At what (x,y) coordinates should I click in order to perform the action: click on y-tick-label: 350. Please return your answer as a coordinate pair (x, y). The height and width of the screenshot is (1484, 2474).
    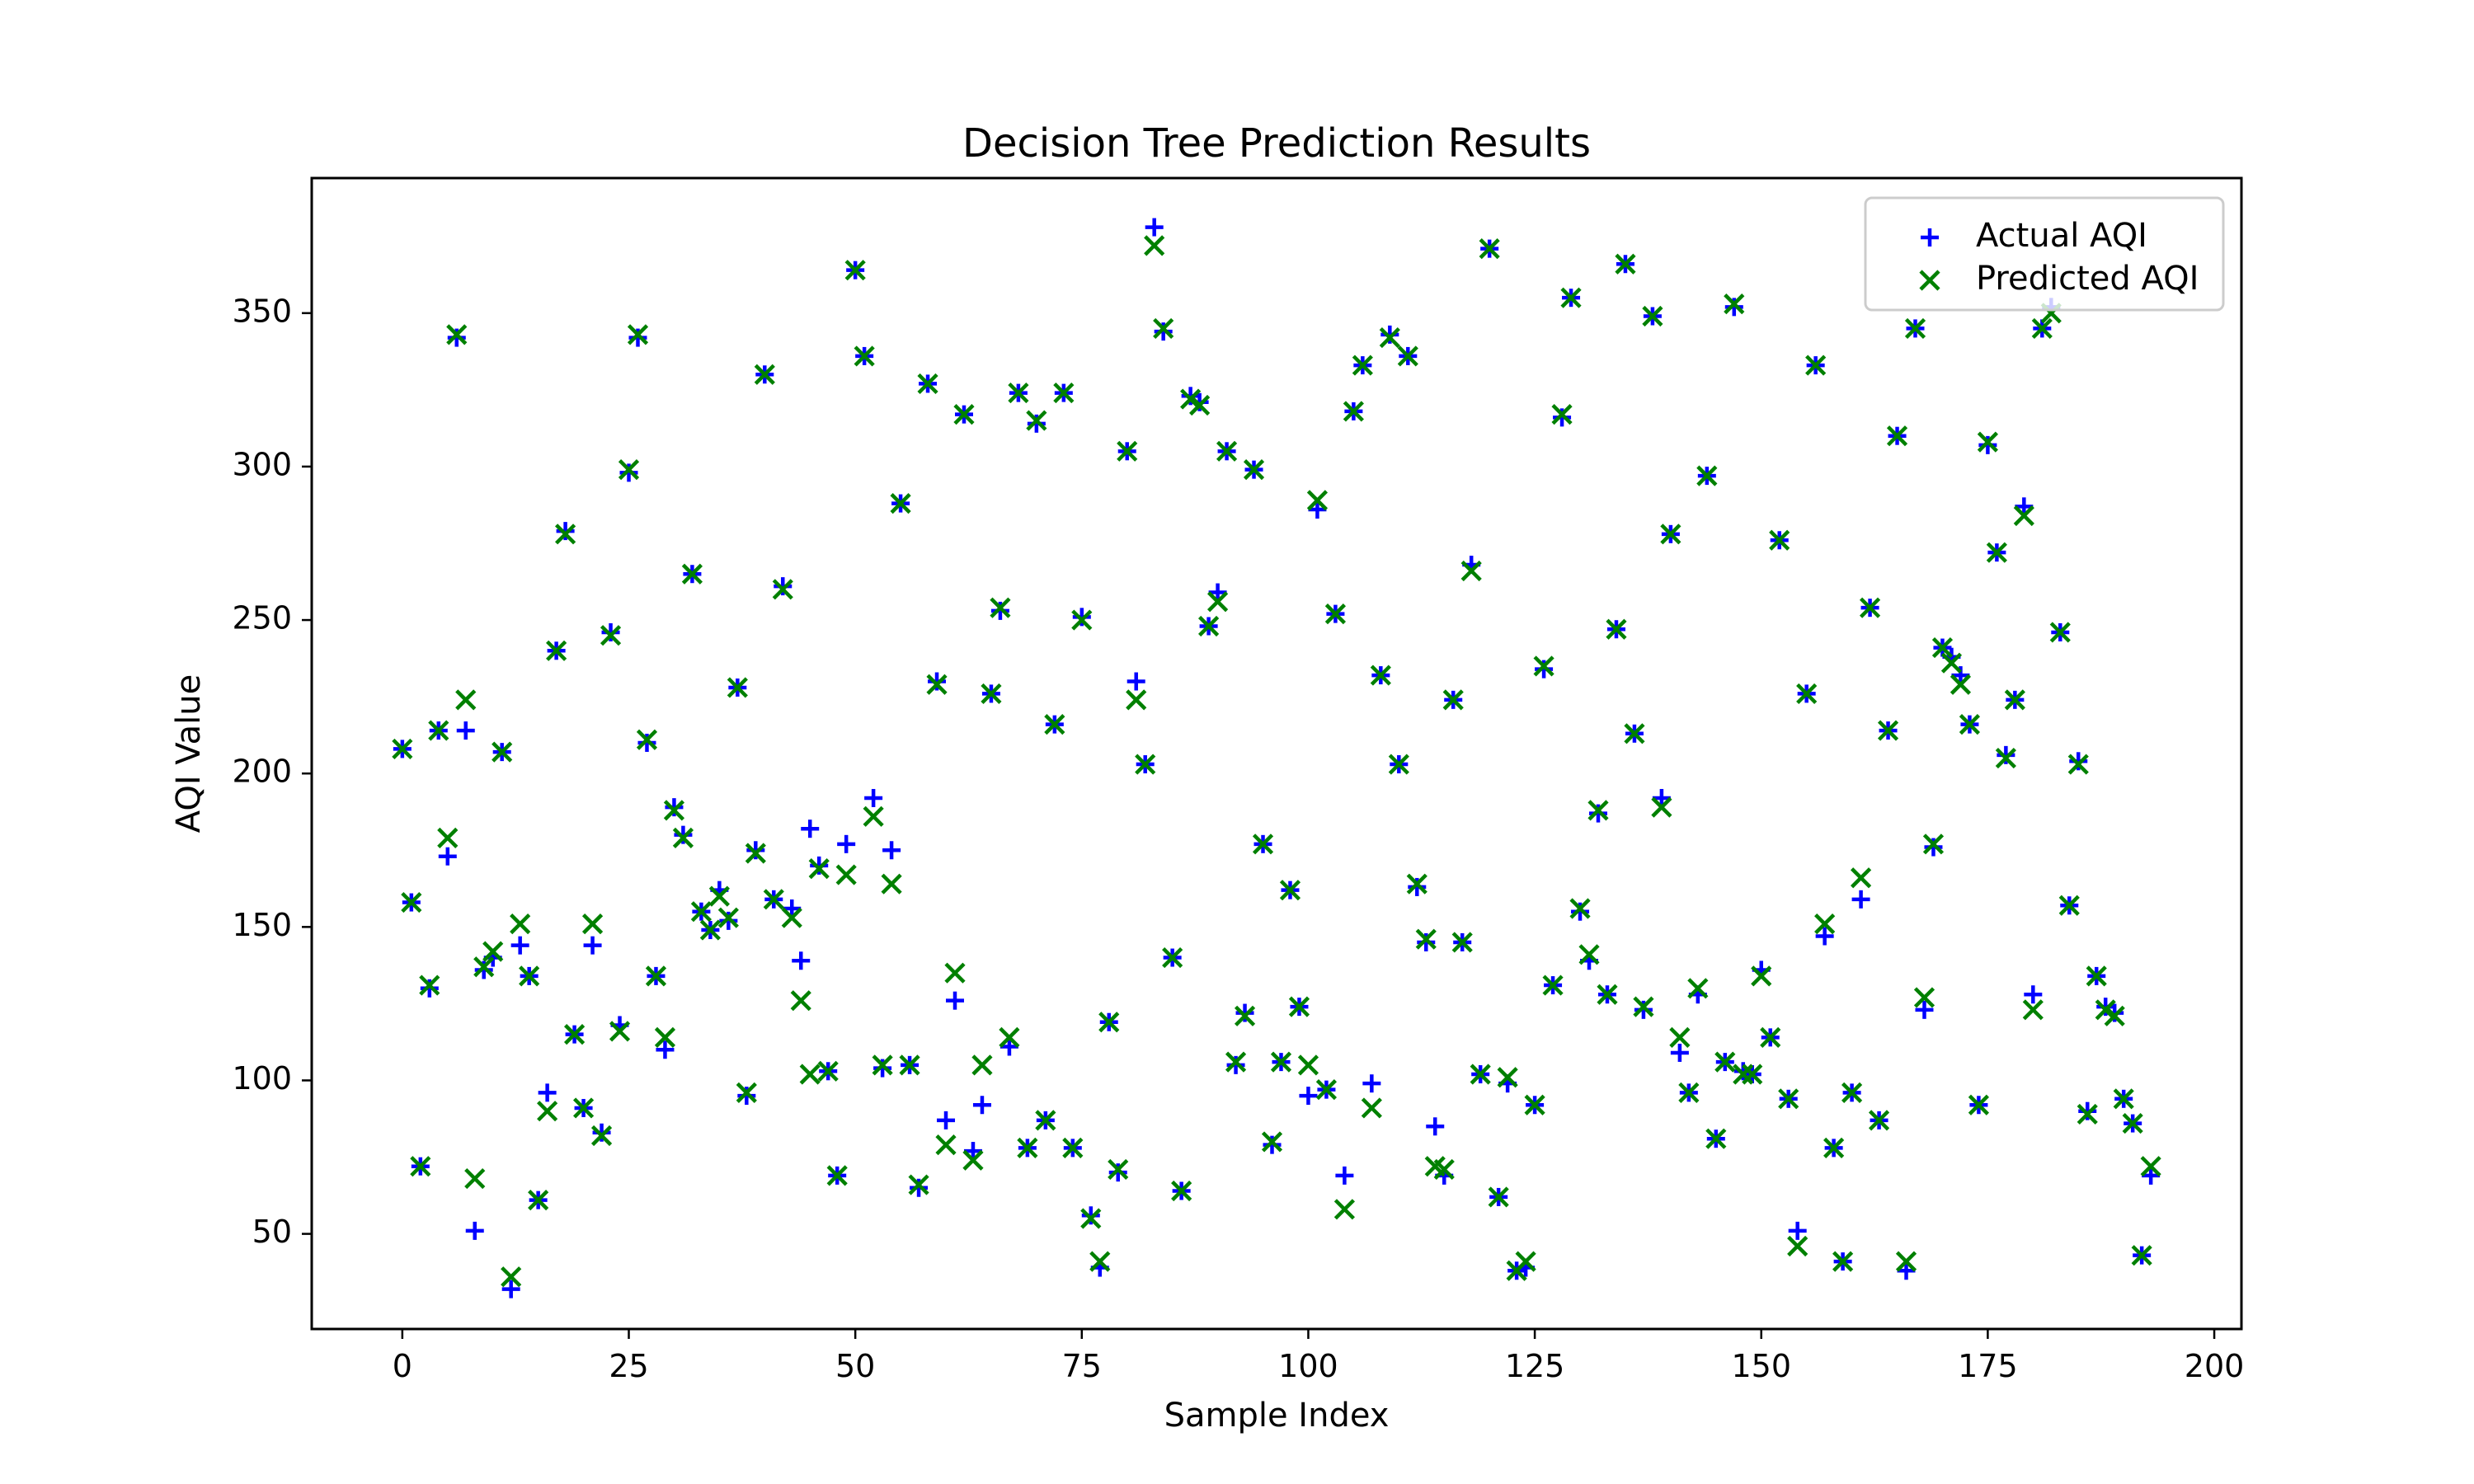
    Looking at the image, I should click on (262, 311).